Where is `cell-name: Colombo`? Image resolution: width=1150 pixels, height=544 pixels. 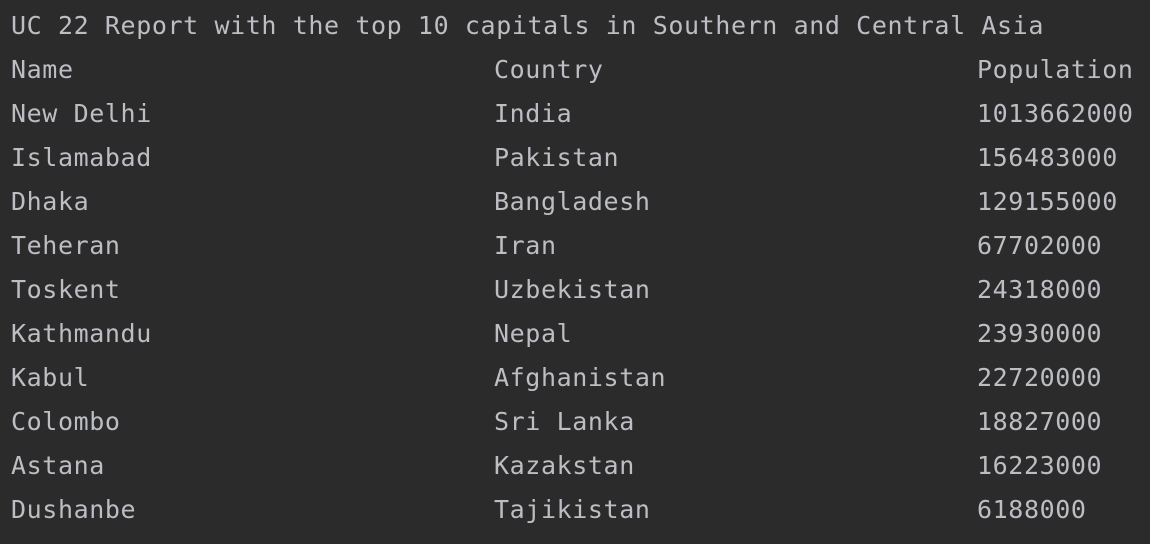 cell-name: Colombo is located at coordinates (66, 421).